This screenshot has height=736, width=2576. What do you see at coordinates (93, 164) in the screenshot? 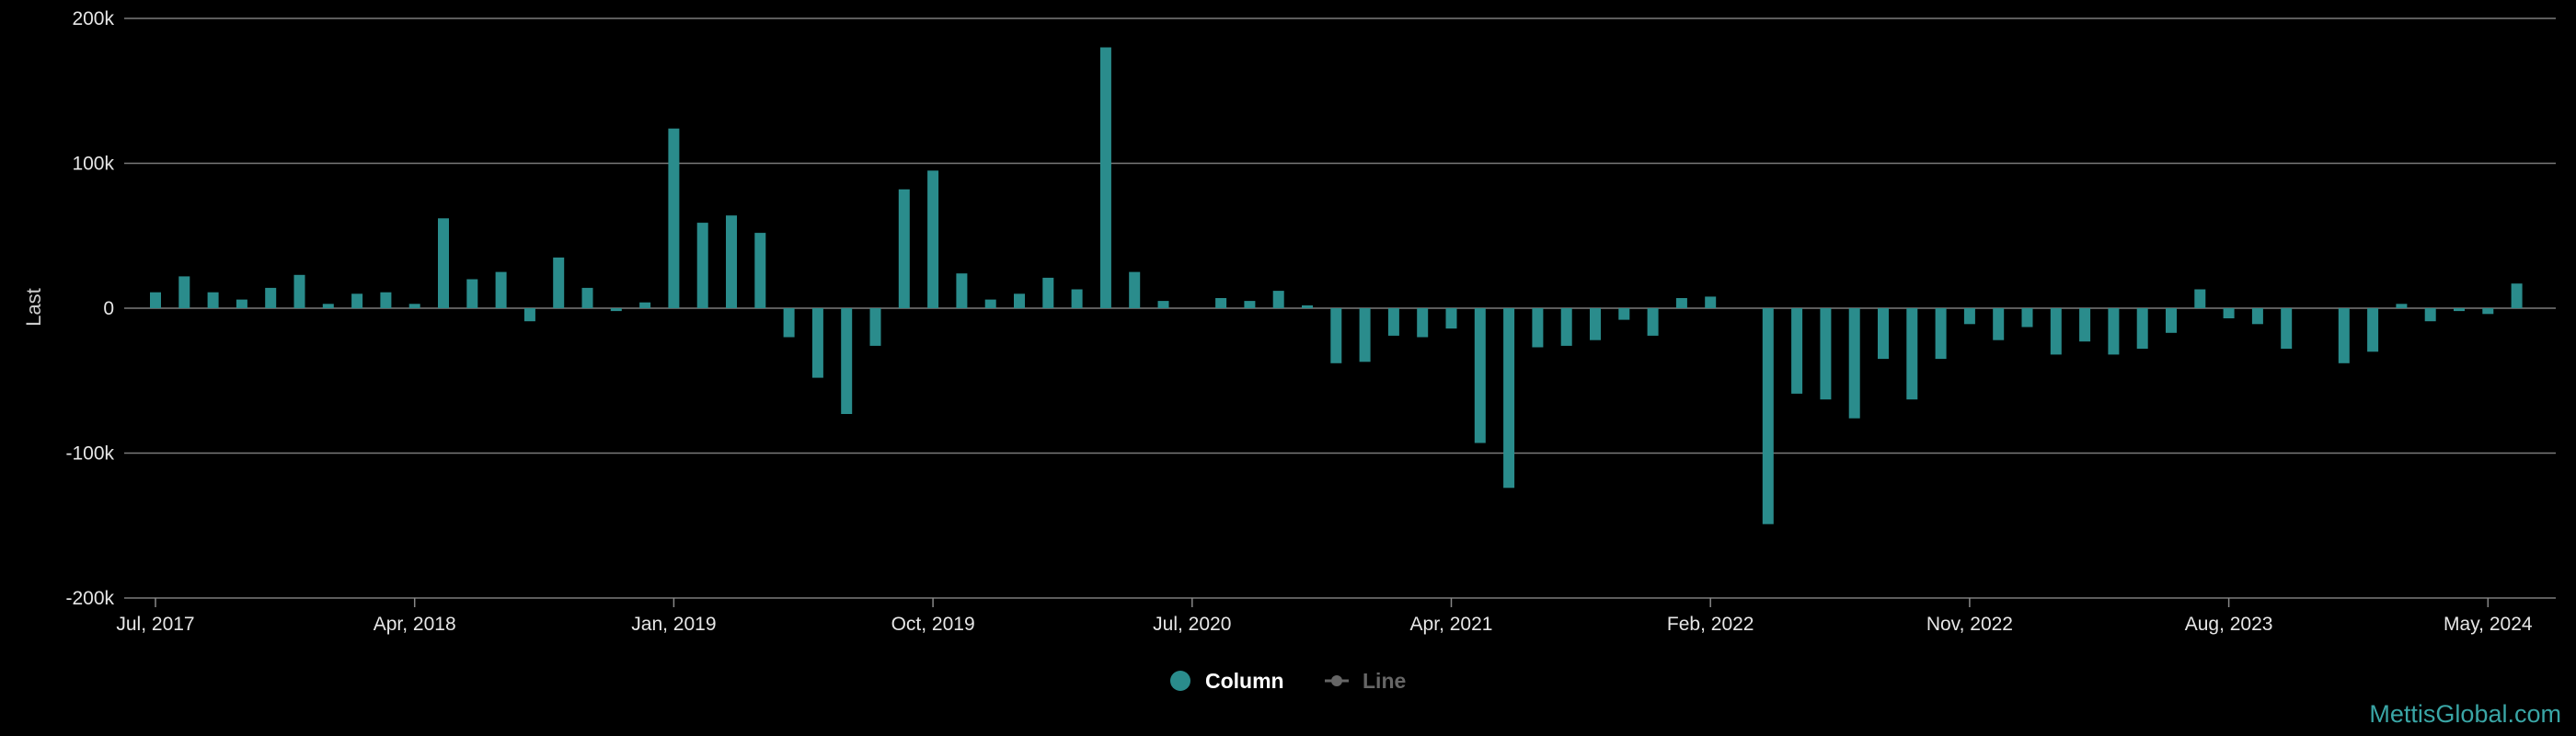
I see `y-tick-label: 100k` at bounding box center [93, 164].